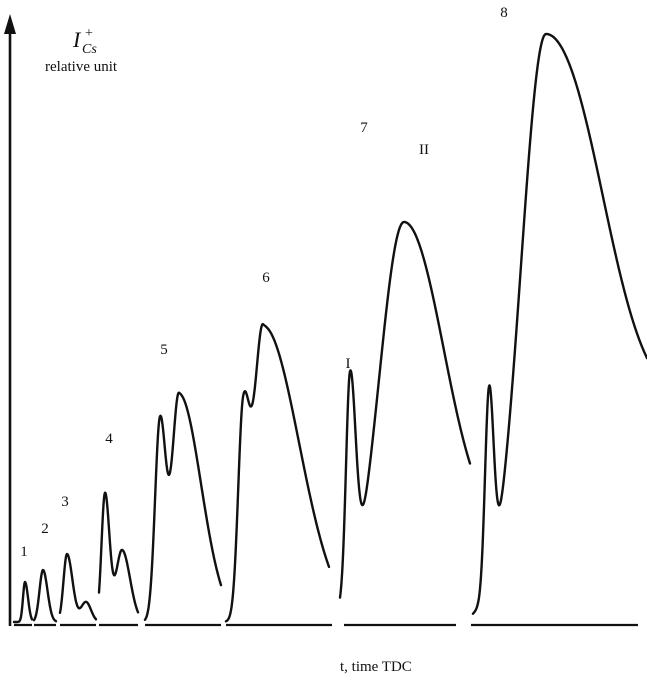 Image resolution: width=647 pixels, height=684 pixels. I want to click on curve-label-1: 1, so click(24, 552).